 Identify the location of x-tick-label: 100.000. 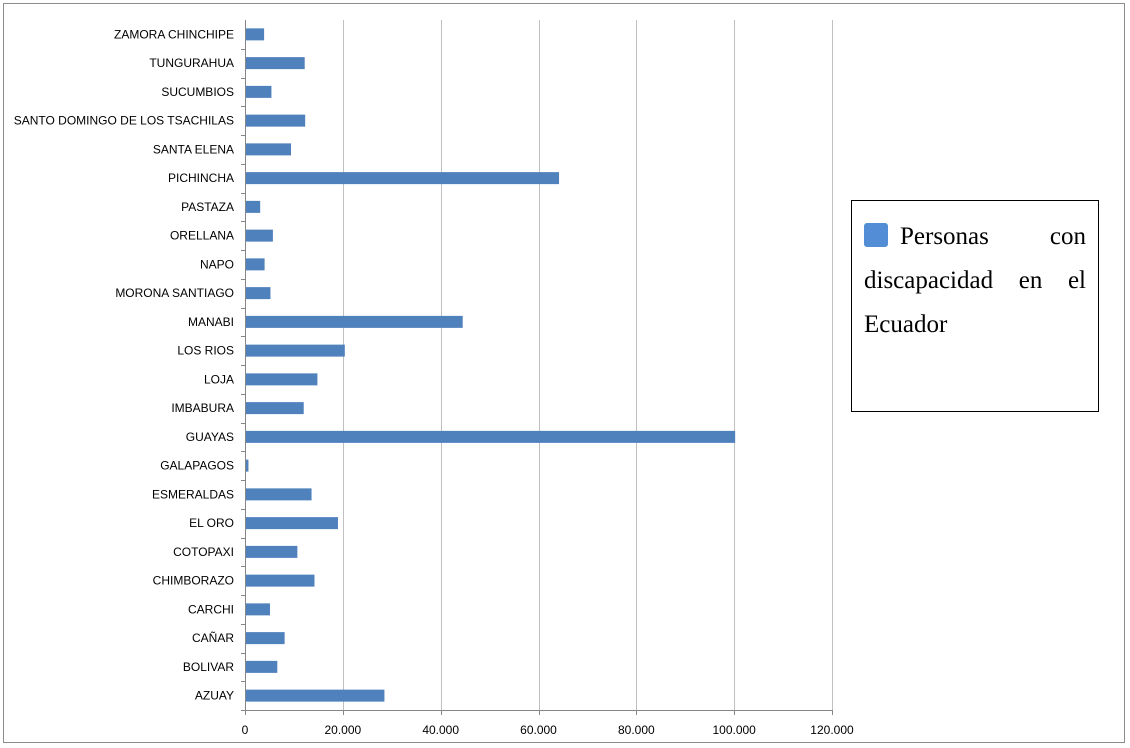
(734, 730).